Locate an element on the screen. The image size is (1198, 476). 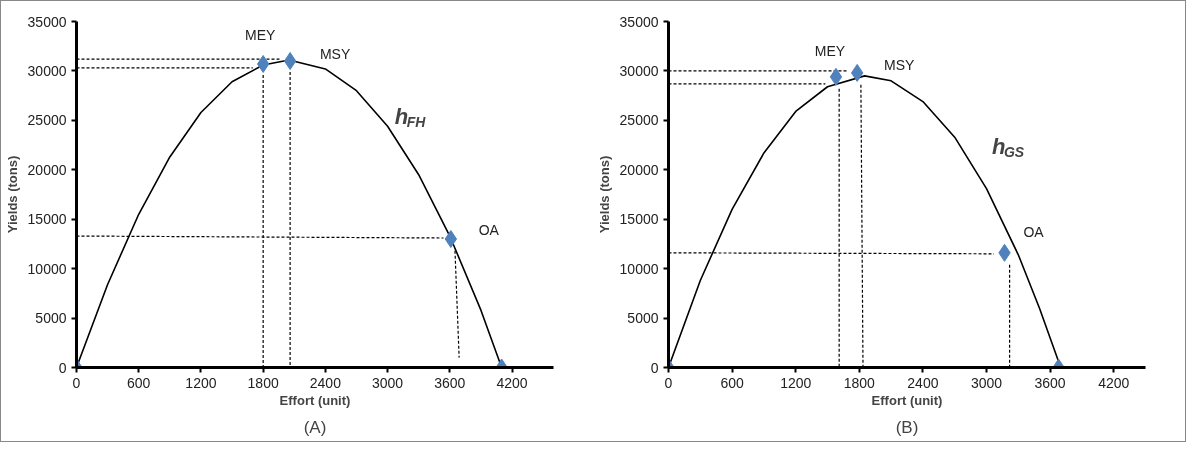
text: (B) is located at coordinates (907, 427).